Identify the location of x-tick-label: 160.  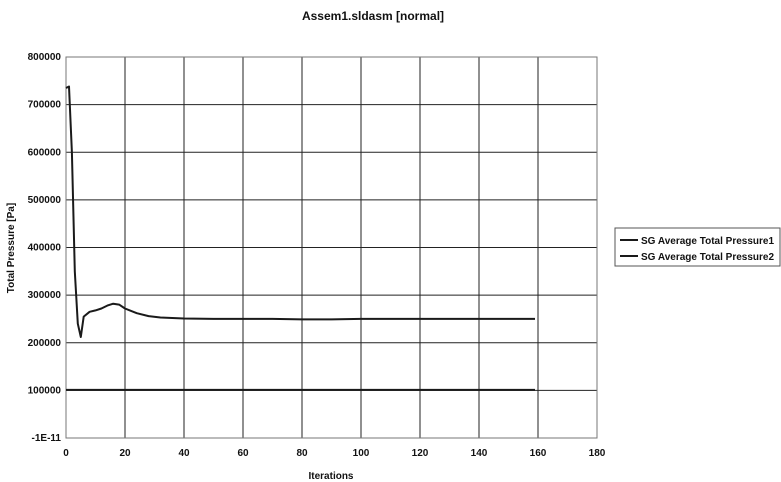
(538, 453).